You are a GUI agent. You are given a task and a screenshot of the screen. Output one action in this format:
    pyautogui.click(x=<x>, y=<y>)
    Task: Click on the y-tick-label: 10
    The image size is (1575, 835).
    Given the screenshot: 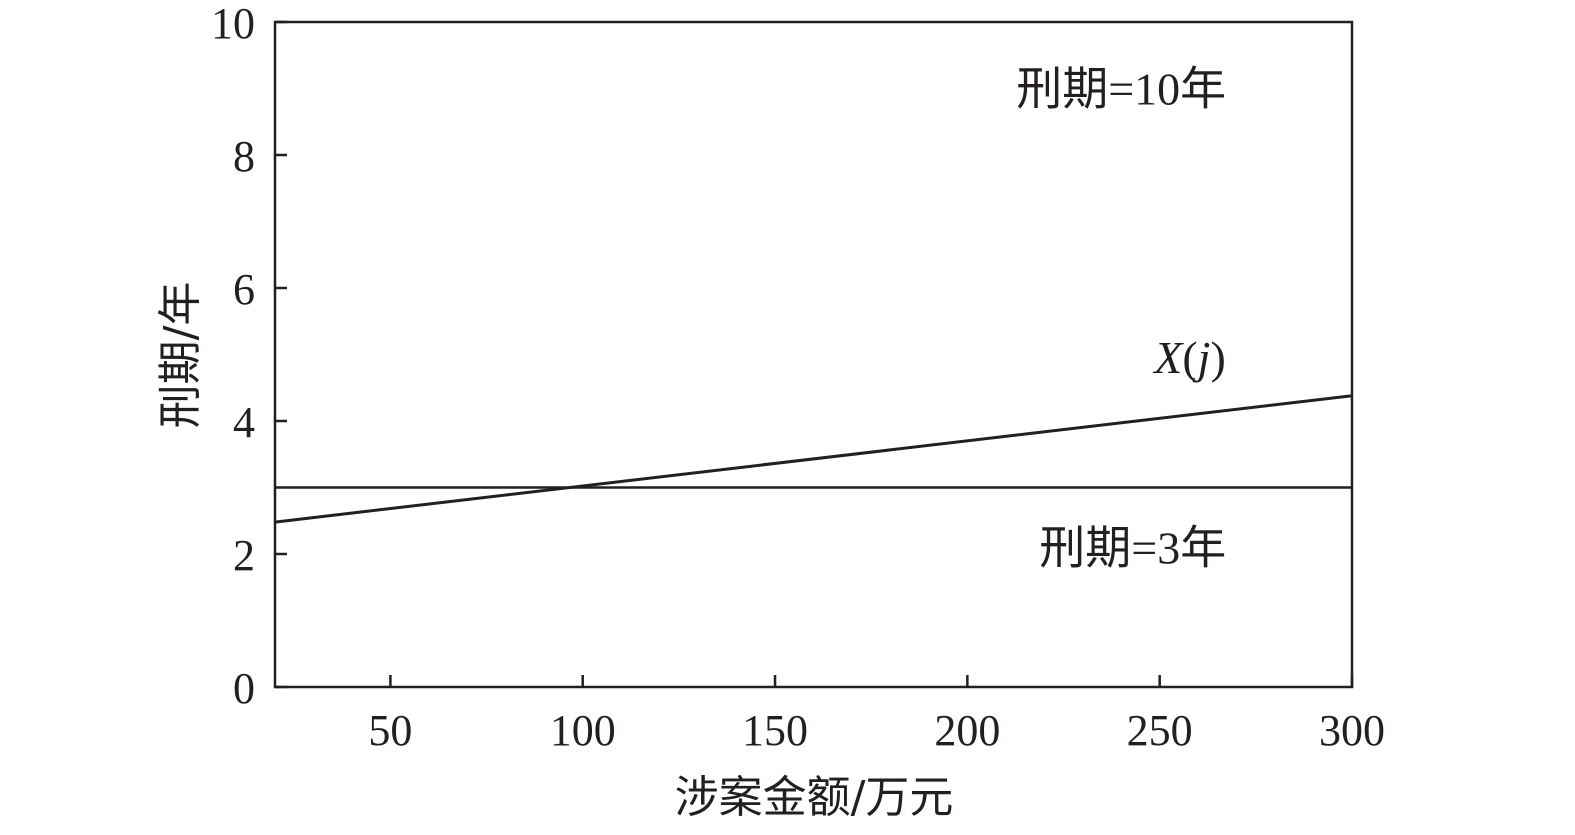 What is the action you would take?
    pyautogui.click(x=233, y=24)
    